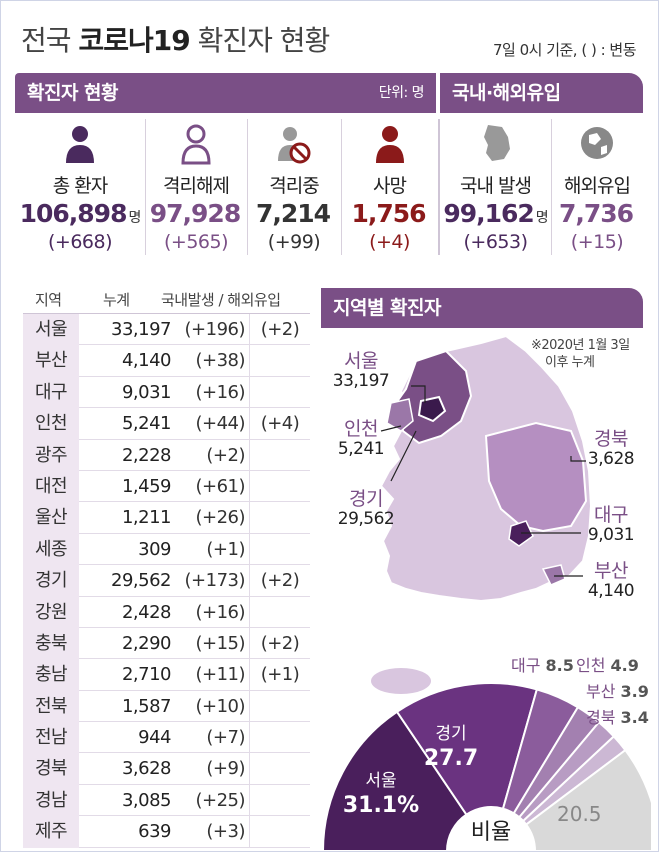 This screenshot has height=852, width=659. Describe the element at coordinates (51, 361) in the screenshot. I see `cell-region: 부산` at that location.